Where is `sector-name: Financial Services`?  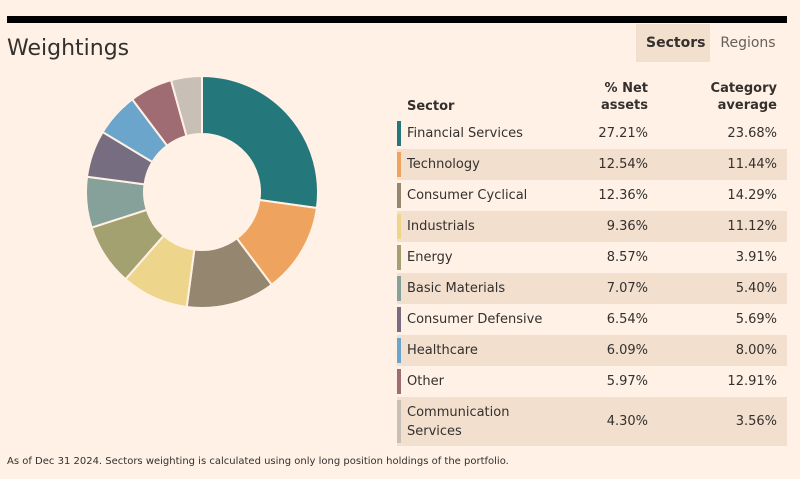
sector-name: Financial Services is located at coordinates (465, 133).